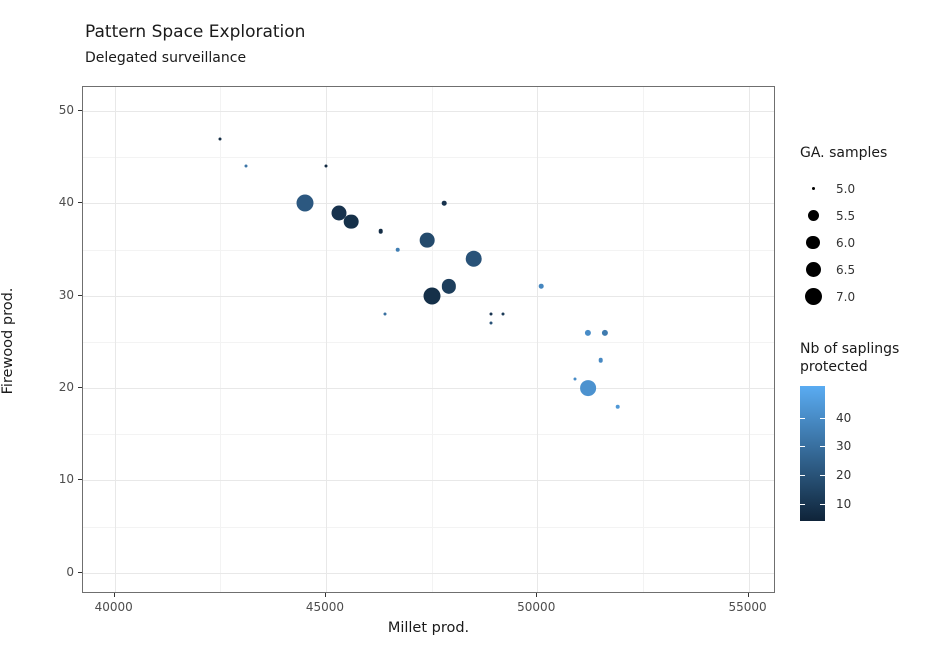  I want to click on size-legend-label: 6.0, so click(846, 242).